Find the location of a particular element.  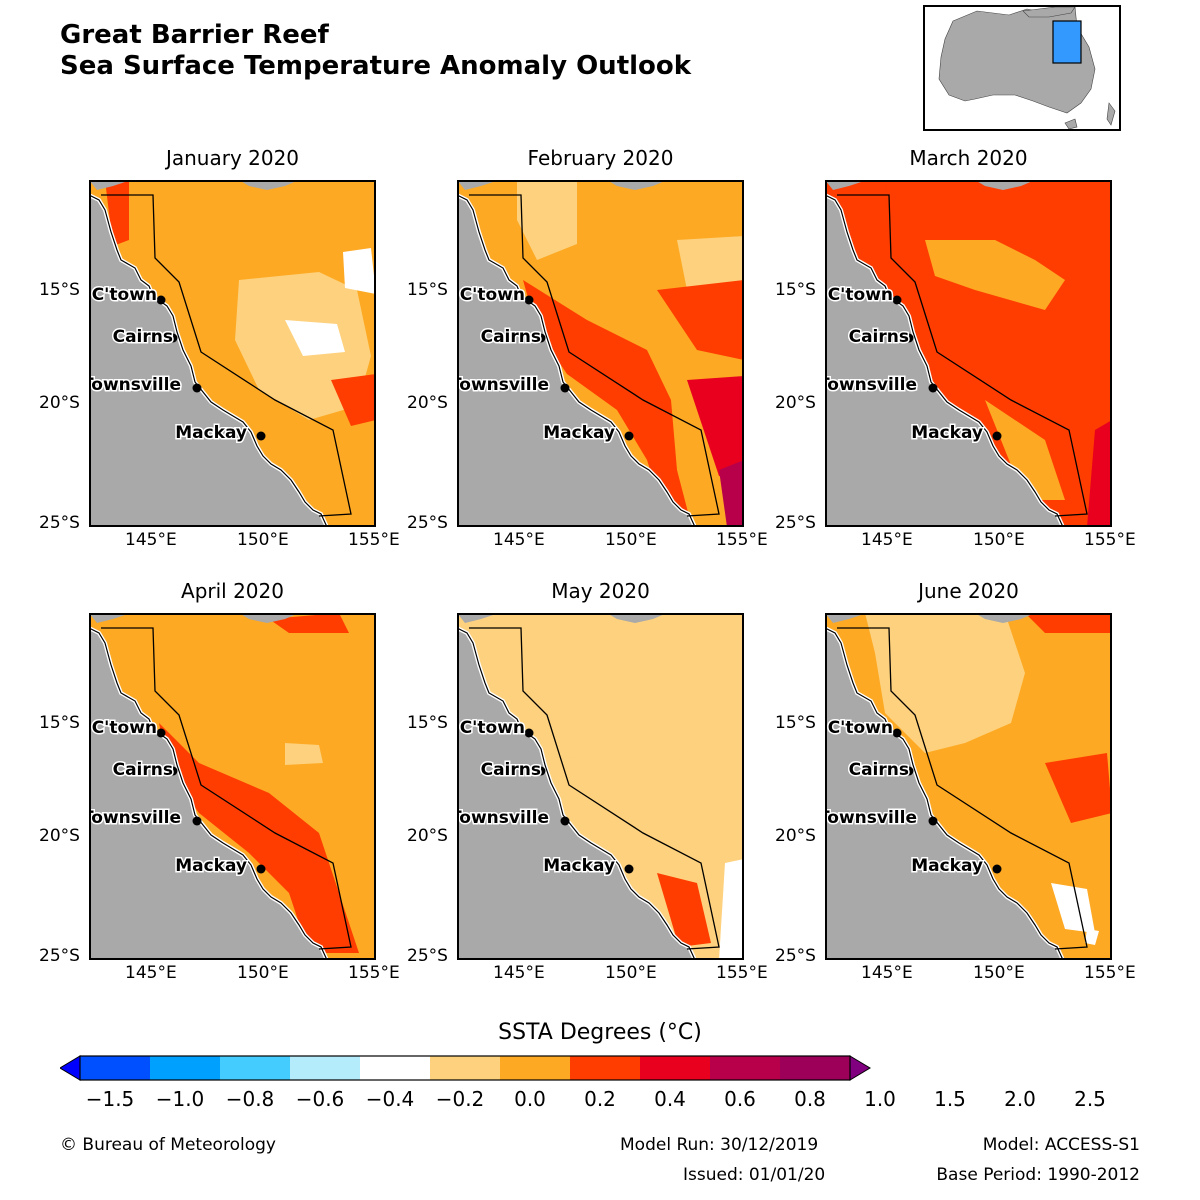

inset-gbr-highlight is located at coordinates (1067, 42).